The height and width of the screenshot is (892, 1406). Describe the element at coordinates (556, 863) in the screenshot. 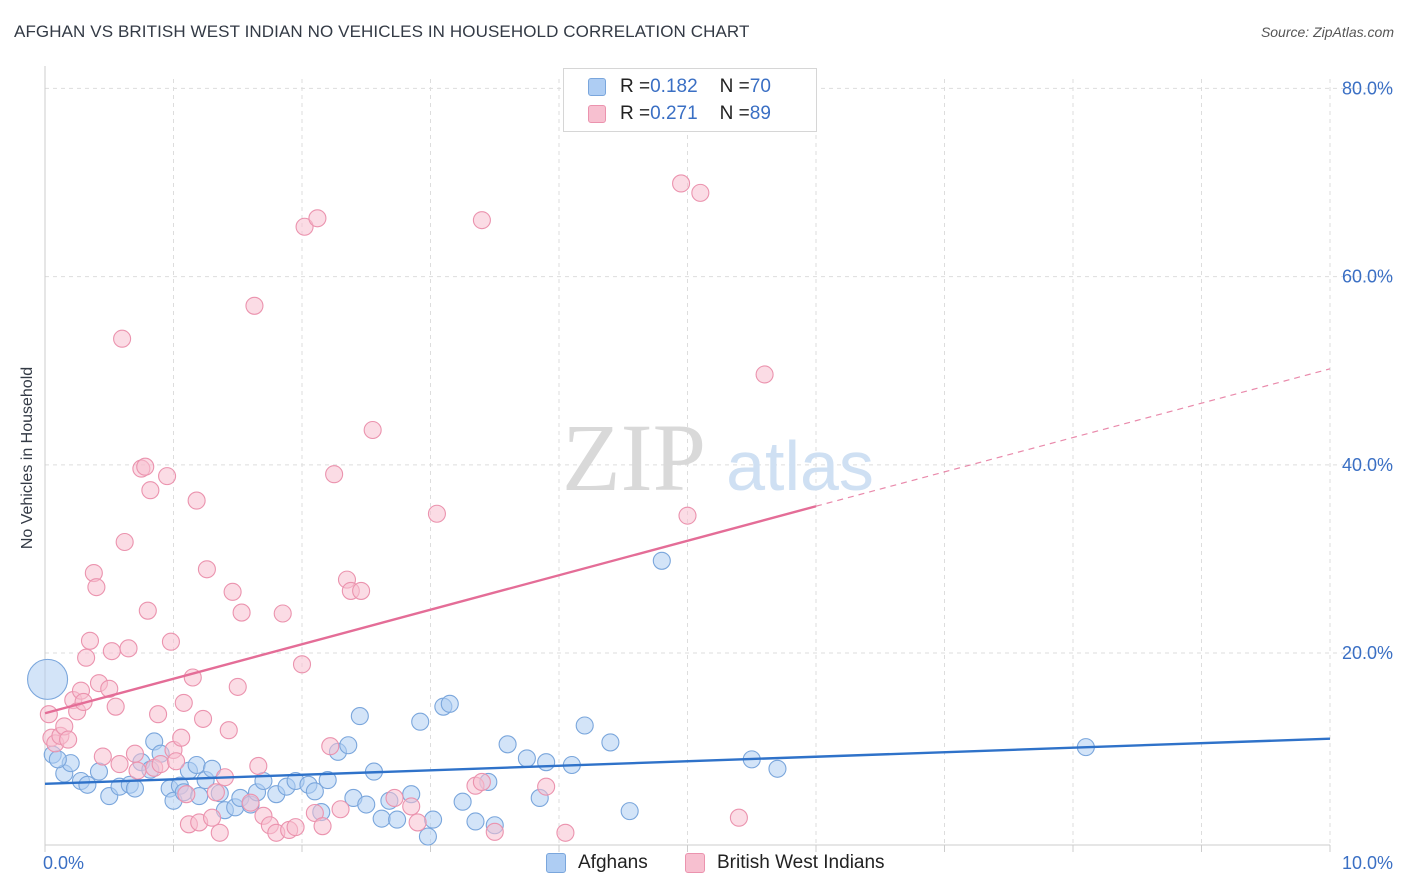

I see `afghans-legend-swatch` at that location.